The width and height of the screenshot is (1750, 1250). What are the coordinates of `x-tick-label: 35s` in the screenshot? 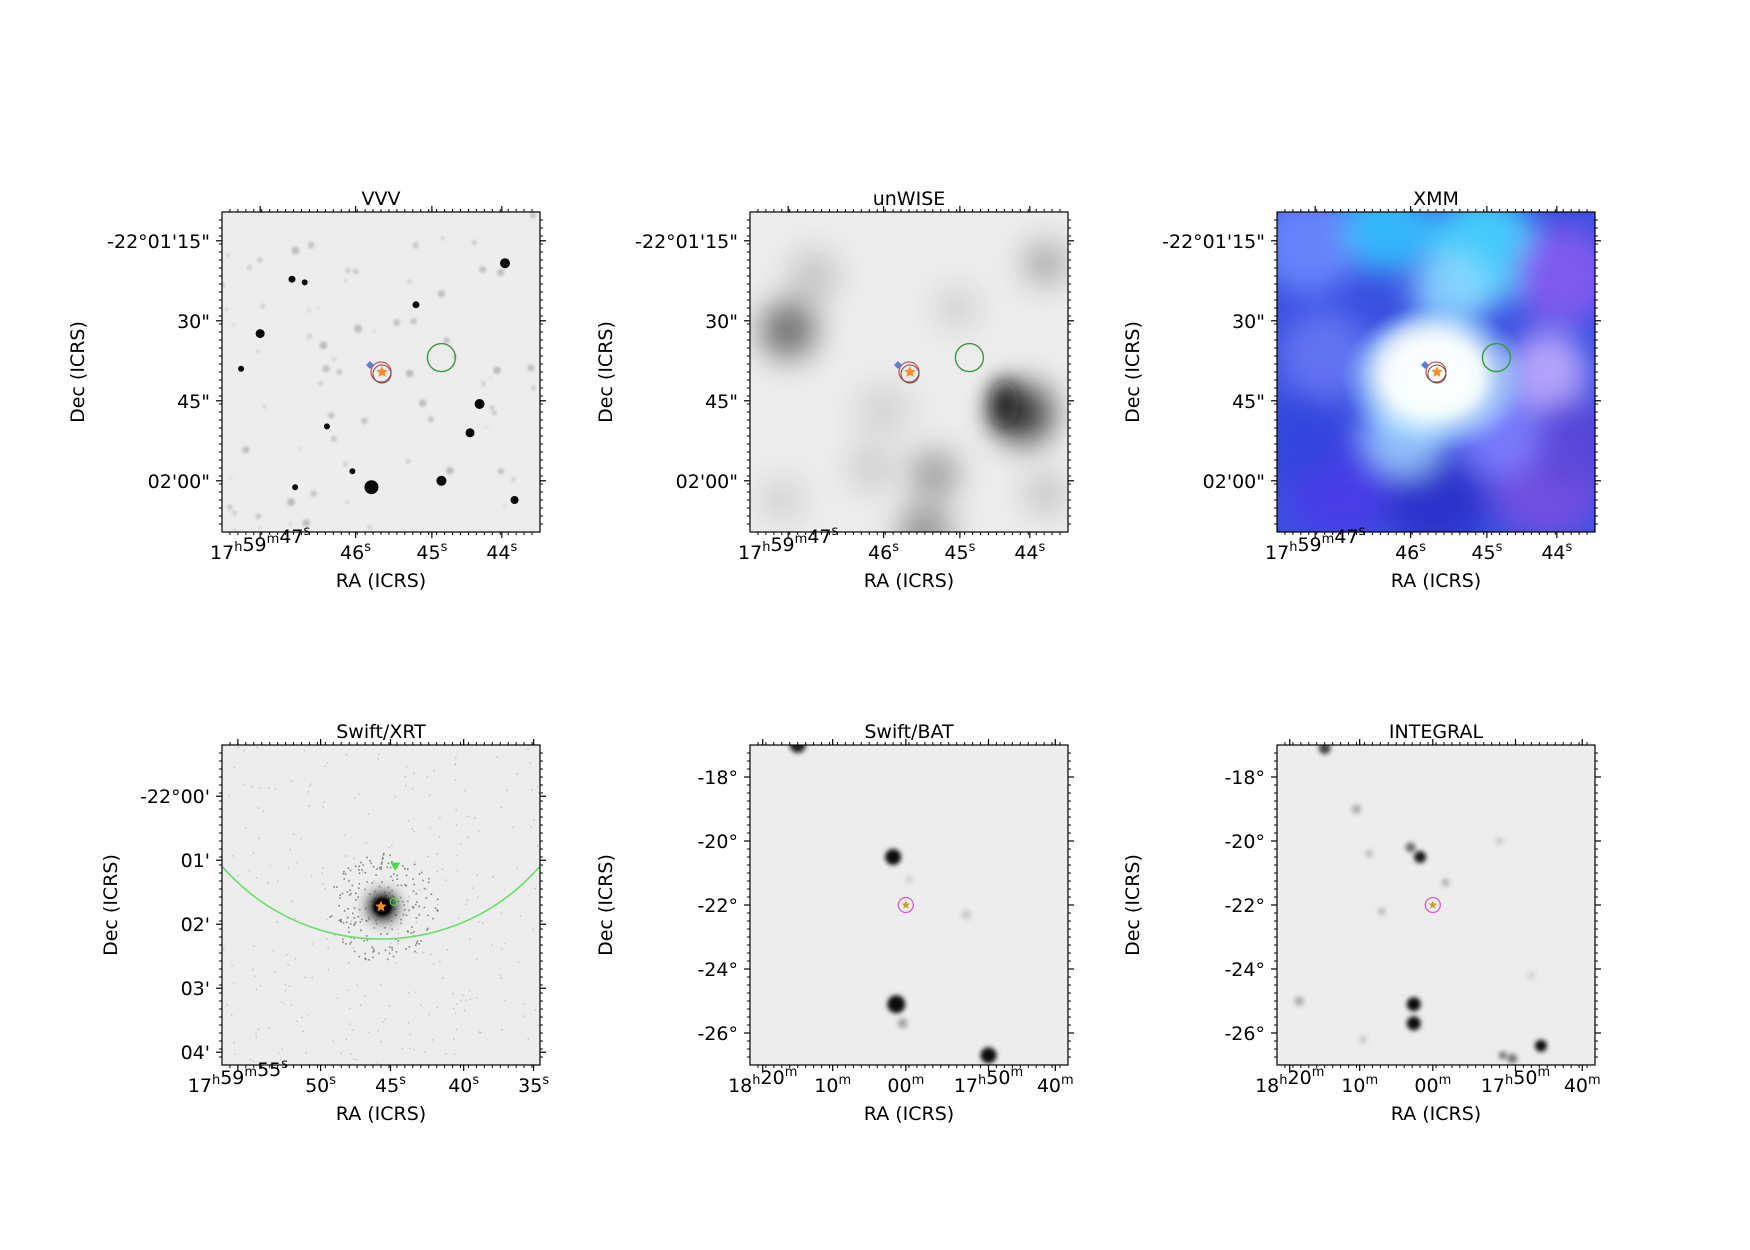 It's located at (533, 1085).